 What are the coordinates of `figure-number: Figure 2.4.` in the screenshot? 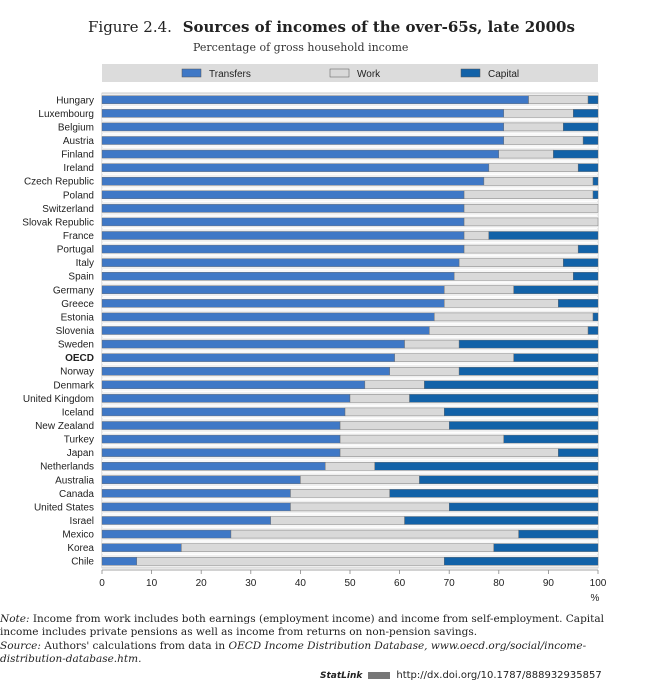 It's located at (130, 27).